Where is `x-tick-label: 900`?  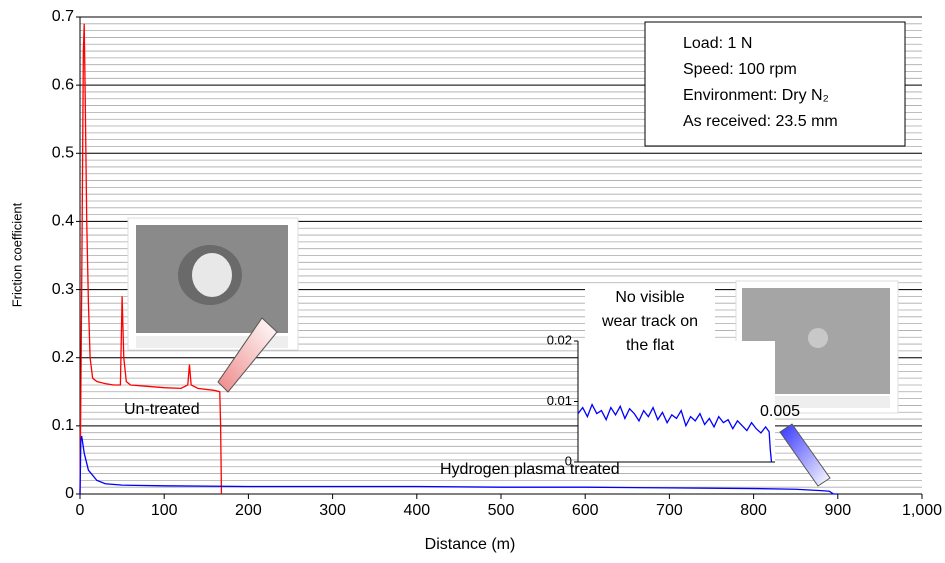 x-tick-label: 900 is located at coordinates (837, 510).